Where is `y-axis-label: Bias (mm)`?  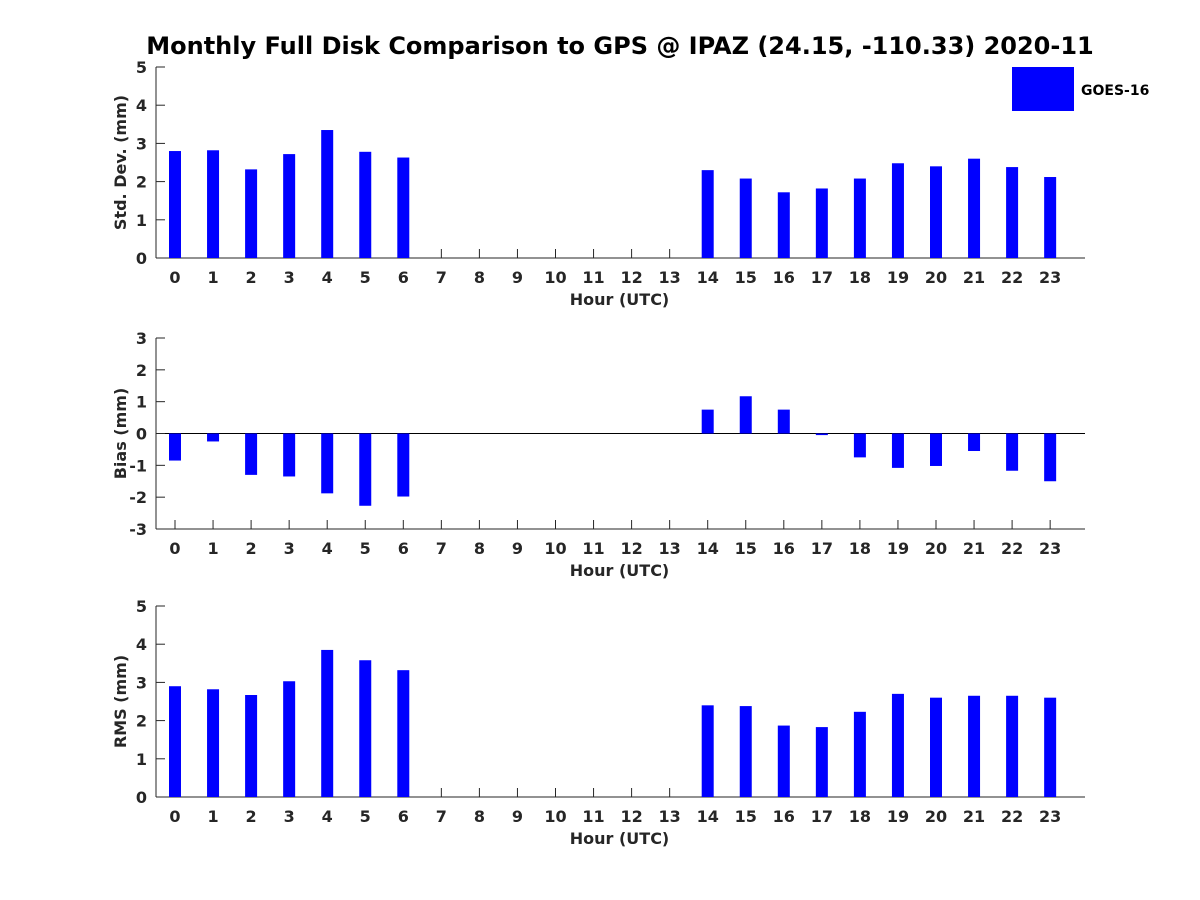
y-axis-label: Bias (mm) is located at coordinates (120, 434).